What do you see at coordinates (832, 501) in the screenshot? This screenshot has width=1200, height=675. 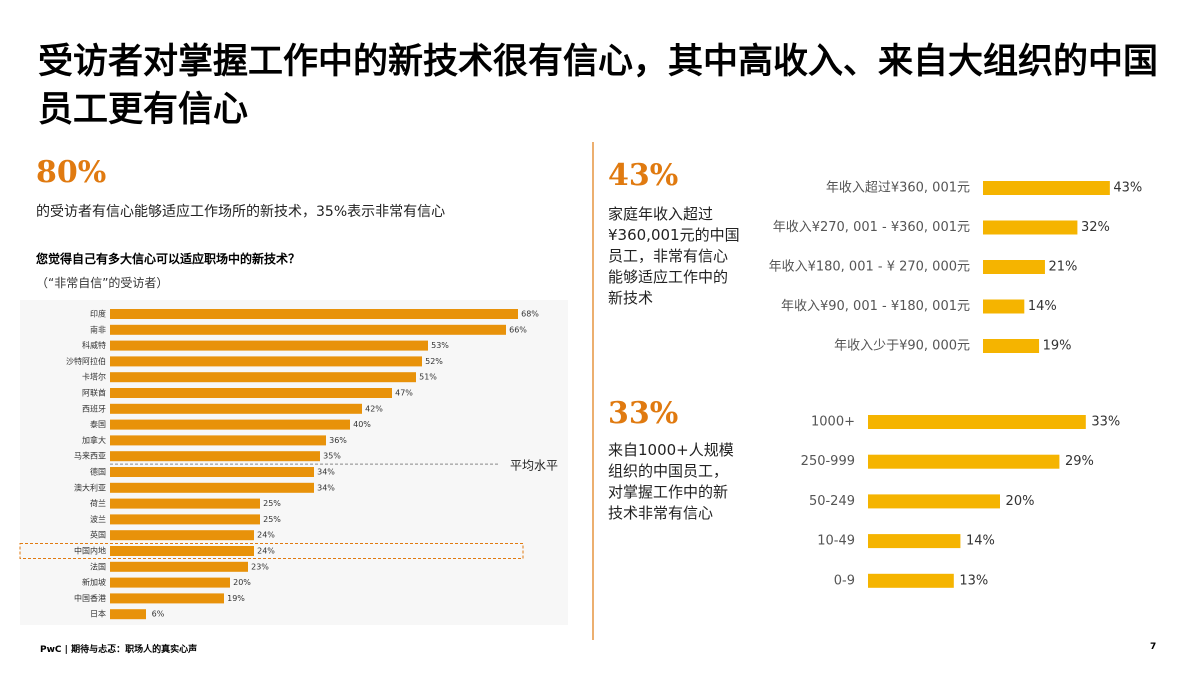 I see `y-tick-label: 50-249` at bounding box center [832, 501].